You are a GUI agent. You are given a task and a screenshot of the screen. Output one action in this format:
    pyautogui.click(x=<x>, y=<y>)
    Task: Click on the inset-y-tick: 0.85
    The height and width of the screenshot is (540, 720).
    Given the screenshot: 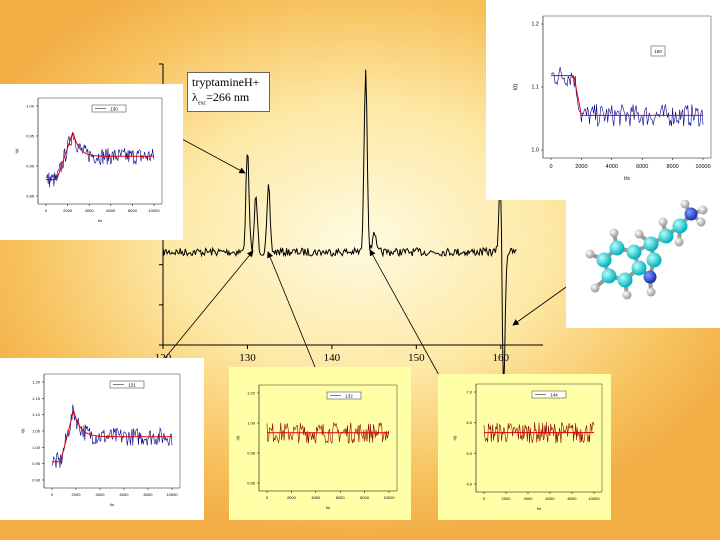 What is the action you would take?
    pyautogui.click(x=30, y=196)
    